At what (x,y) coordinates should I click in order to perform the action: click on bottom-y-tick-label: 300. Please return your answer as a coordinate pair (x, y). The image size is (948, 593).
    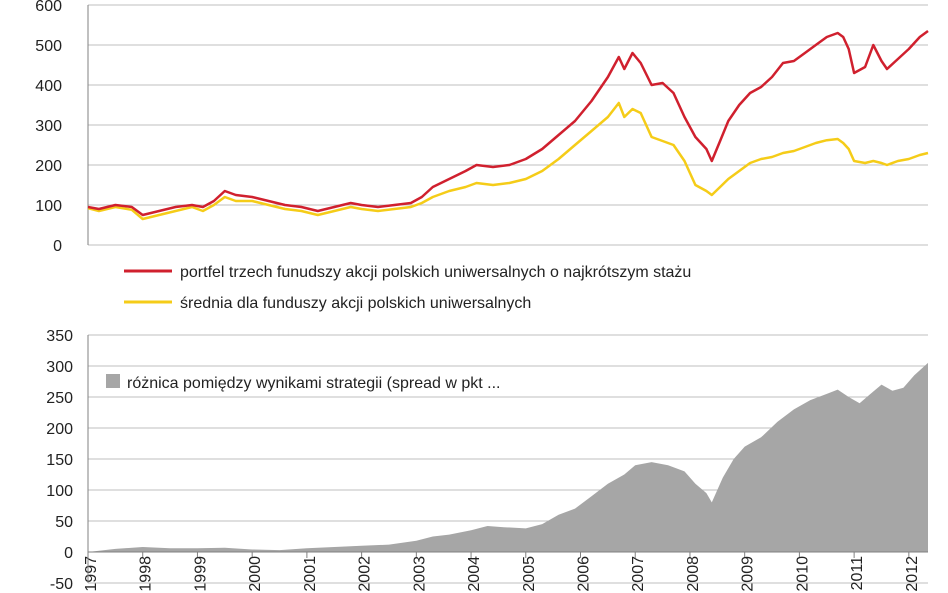
    Looking at the image, I should click on (59, 367).